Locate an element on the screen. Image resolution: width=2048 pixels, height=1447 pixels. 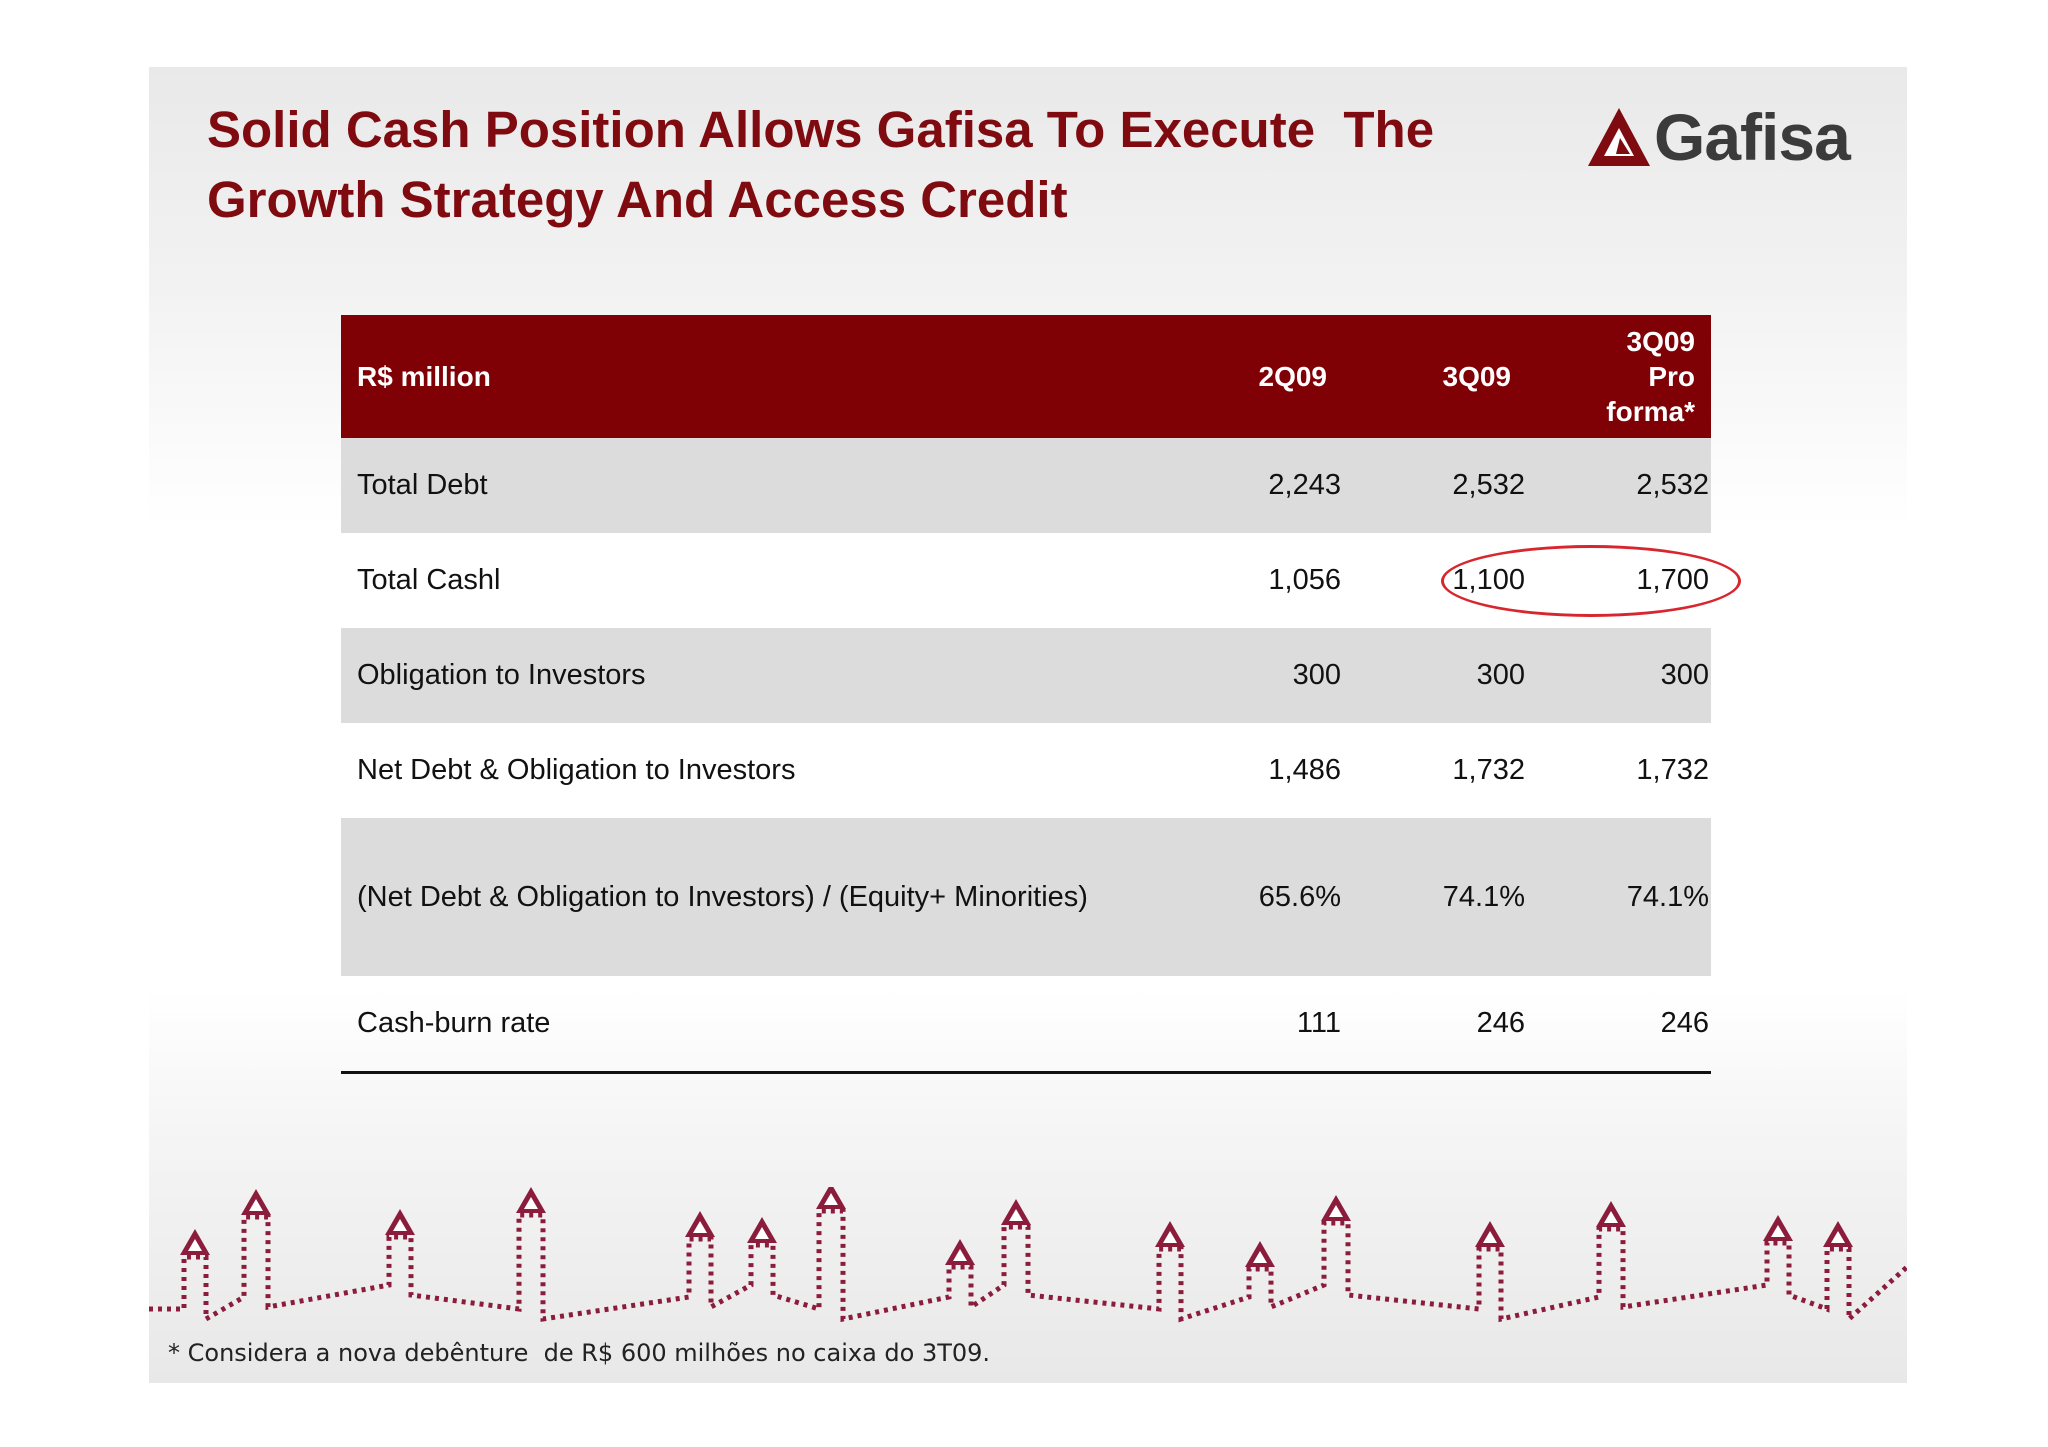
row-label-net-debt: Net Debt & Obligation to Investors is located at coordinates (576, 770).